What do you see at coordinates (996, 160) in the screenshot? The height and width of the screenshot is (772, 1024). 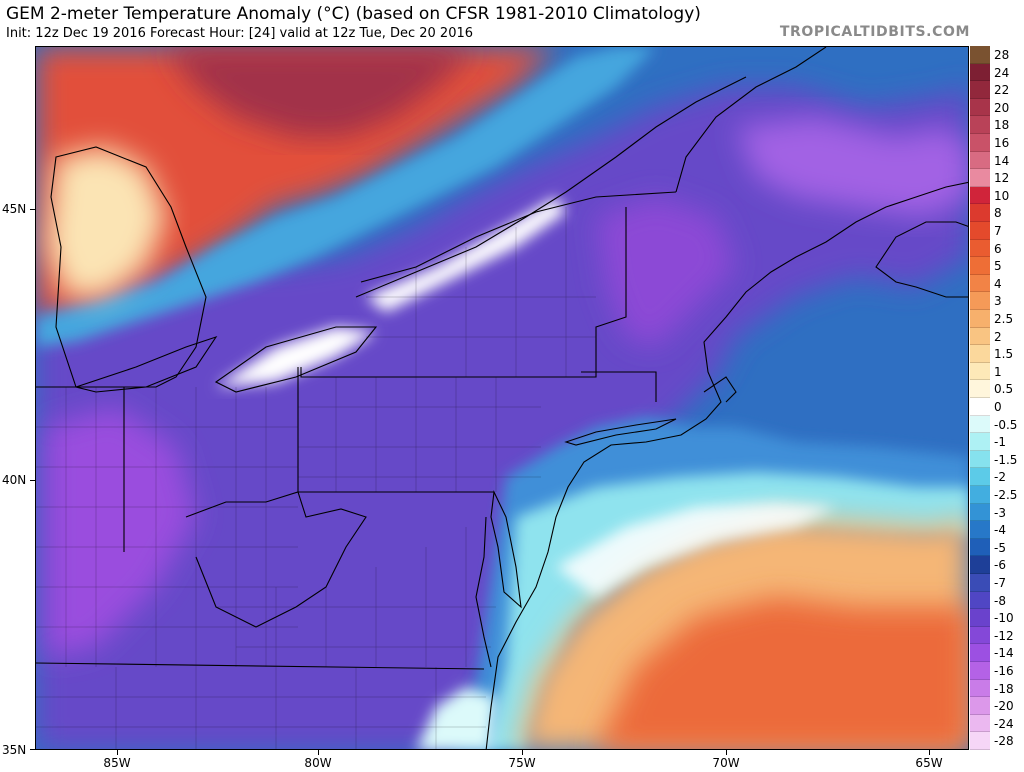 I see `colorbar-level: 14` at bounding box center [996, 160].